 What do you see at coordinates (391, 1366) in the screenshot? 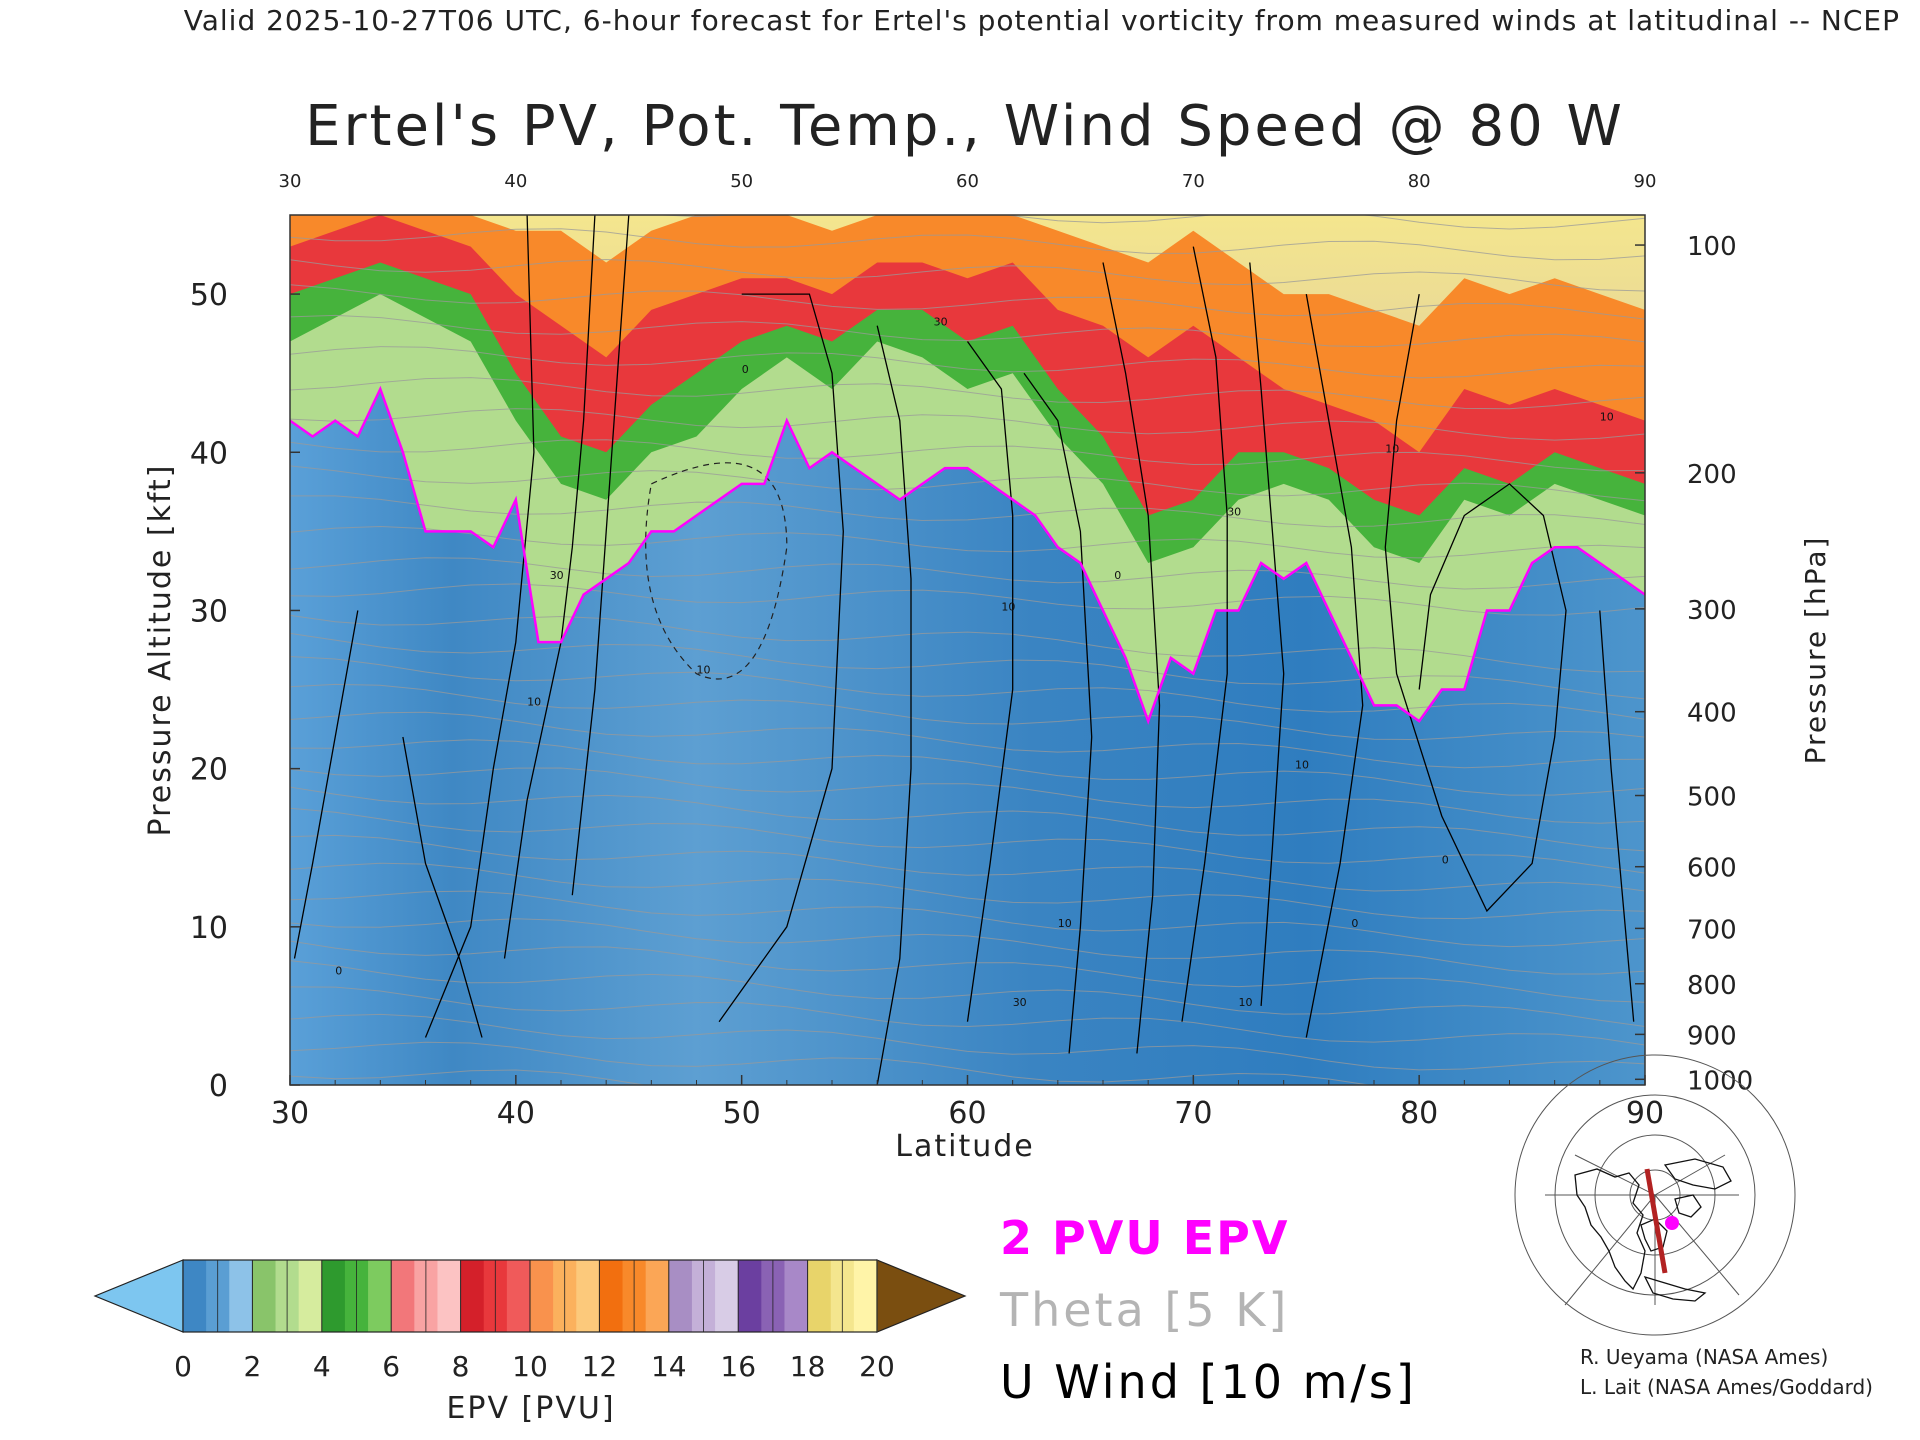
I see `colorbar-tick-label: 6` at bounding box center [391, 1366].